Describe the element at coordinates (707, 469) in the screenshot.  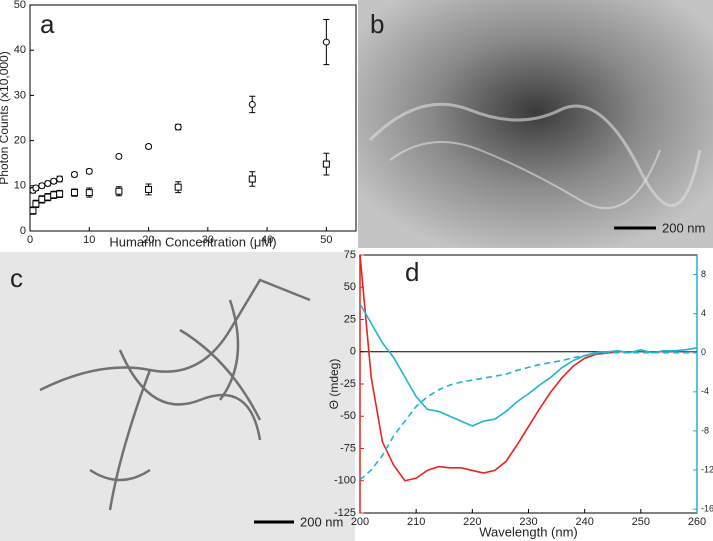
I see `y2-tick-label: -12` at that location.